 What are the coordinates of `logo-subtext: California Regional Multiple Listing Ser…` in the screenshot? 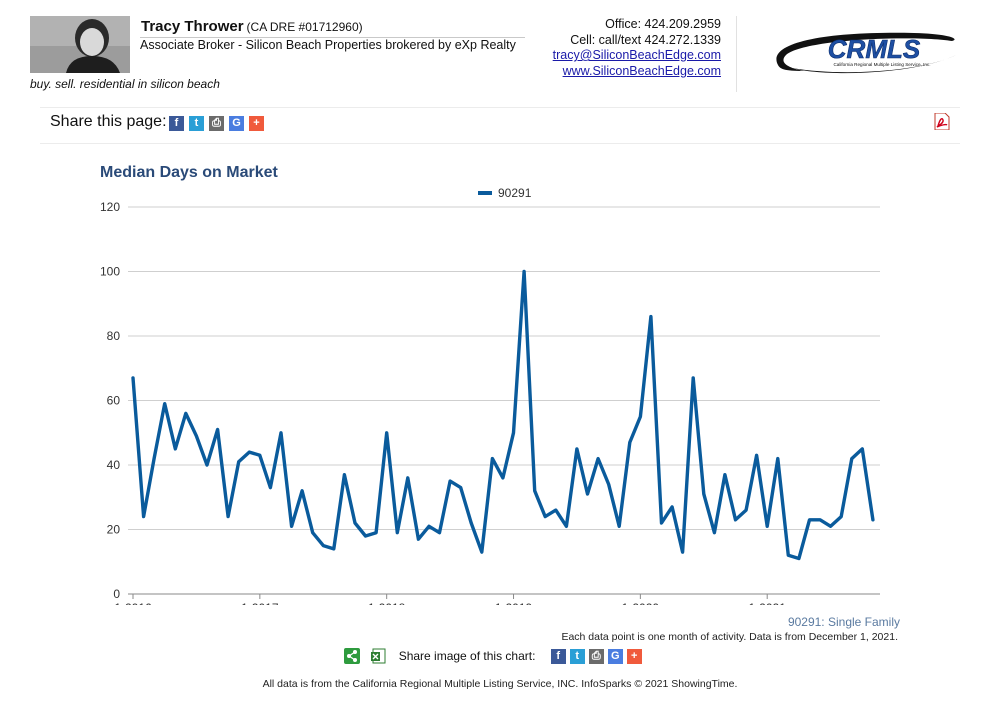 It's located at (881, 64).